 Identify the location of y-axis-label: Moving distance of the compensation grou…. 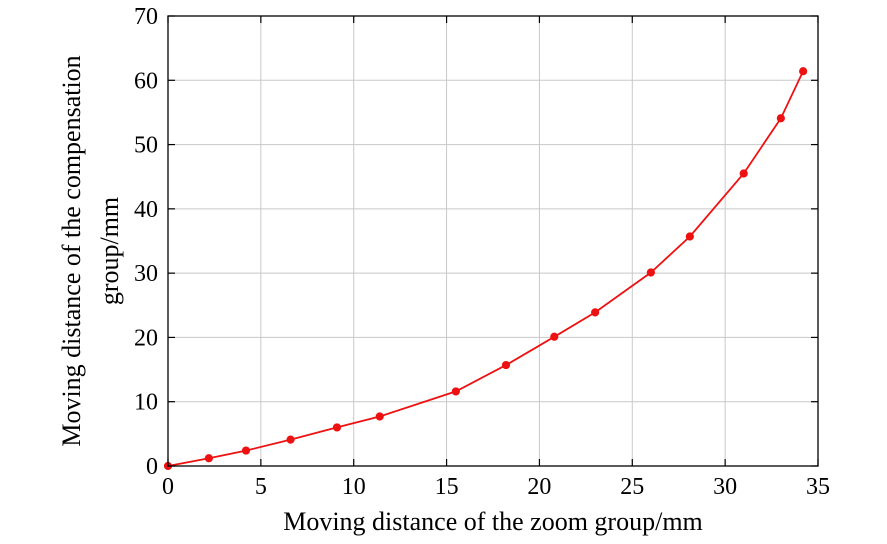
(90, 250).